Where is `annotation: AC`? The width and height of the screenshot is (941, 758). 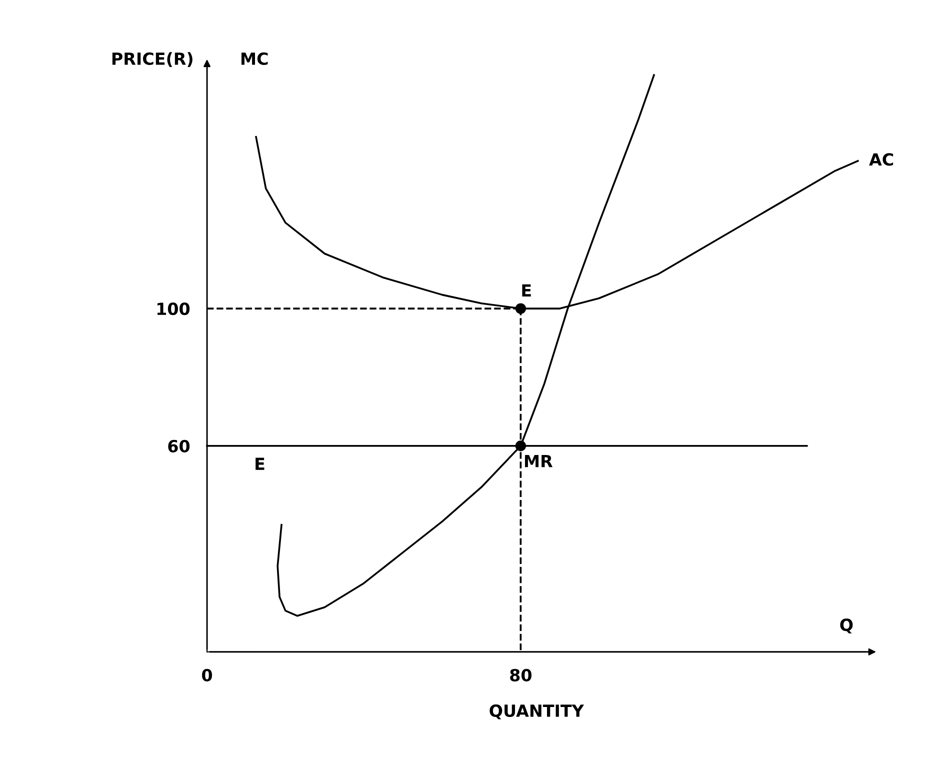
annotation: AC is located at coordinates (881, 159).